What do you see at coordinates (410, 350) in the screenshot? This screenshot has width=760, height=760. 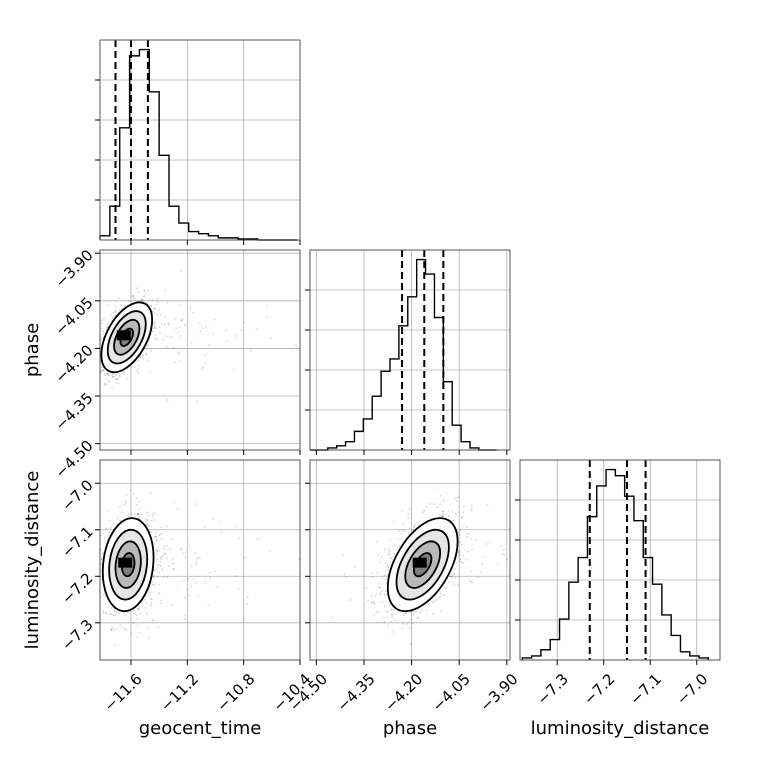 I see `panel-frame` at bounding box center [410, 350].